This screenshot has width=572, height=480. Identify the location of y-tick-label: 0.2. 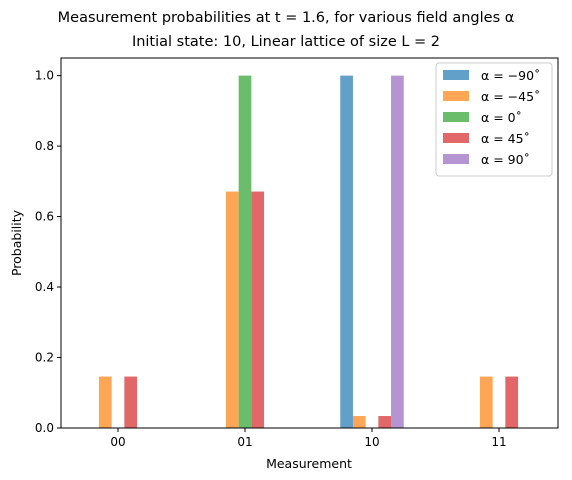
(44, 358).